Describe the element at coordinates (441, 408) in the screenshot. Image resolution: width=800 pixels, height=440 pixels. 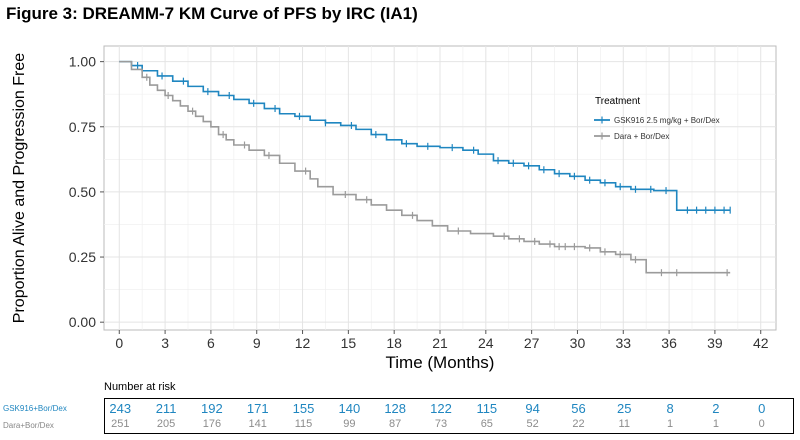
I see `risk-count: 122` at that location.